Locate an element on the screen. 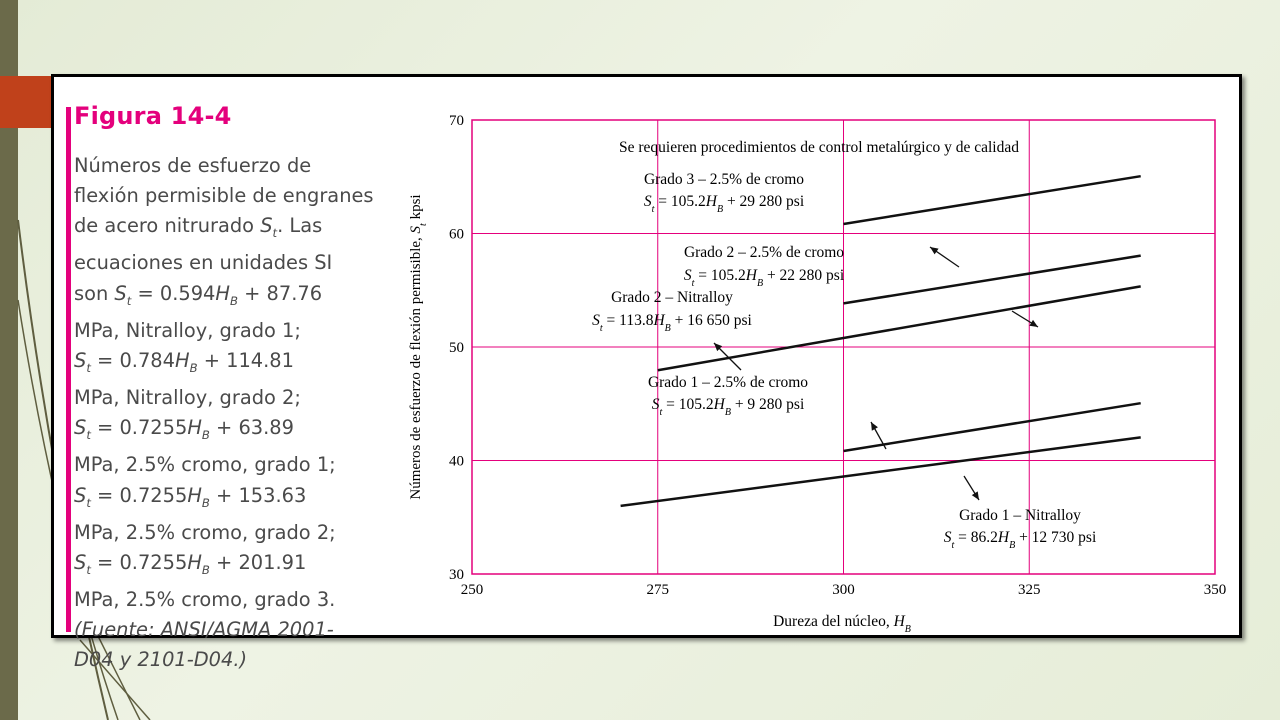  series-equation-label: St​ = 113.8HB​ + 16 650 psi is located at coordinates (672, 323).